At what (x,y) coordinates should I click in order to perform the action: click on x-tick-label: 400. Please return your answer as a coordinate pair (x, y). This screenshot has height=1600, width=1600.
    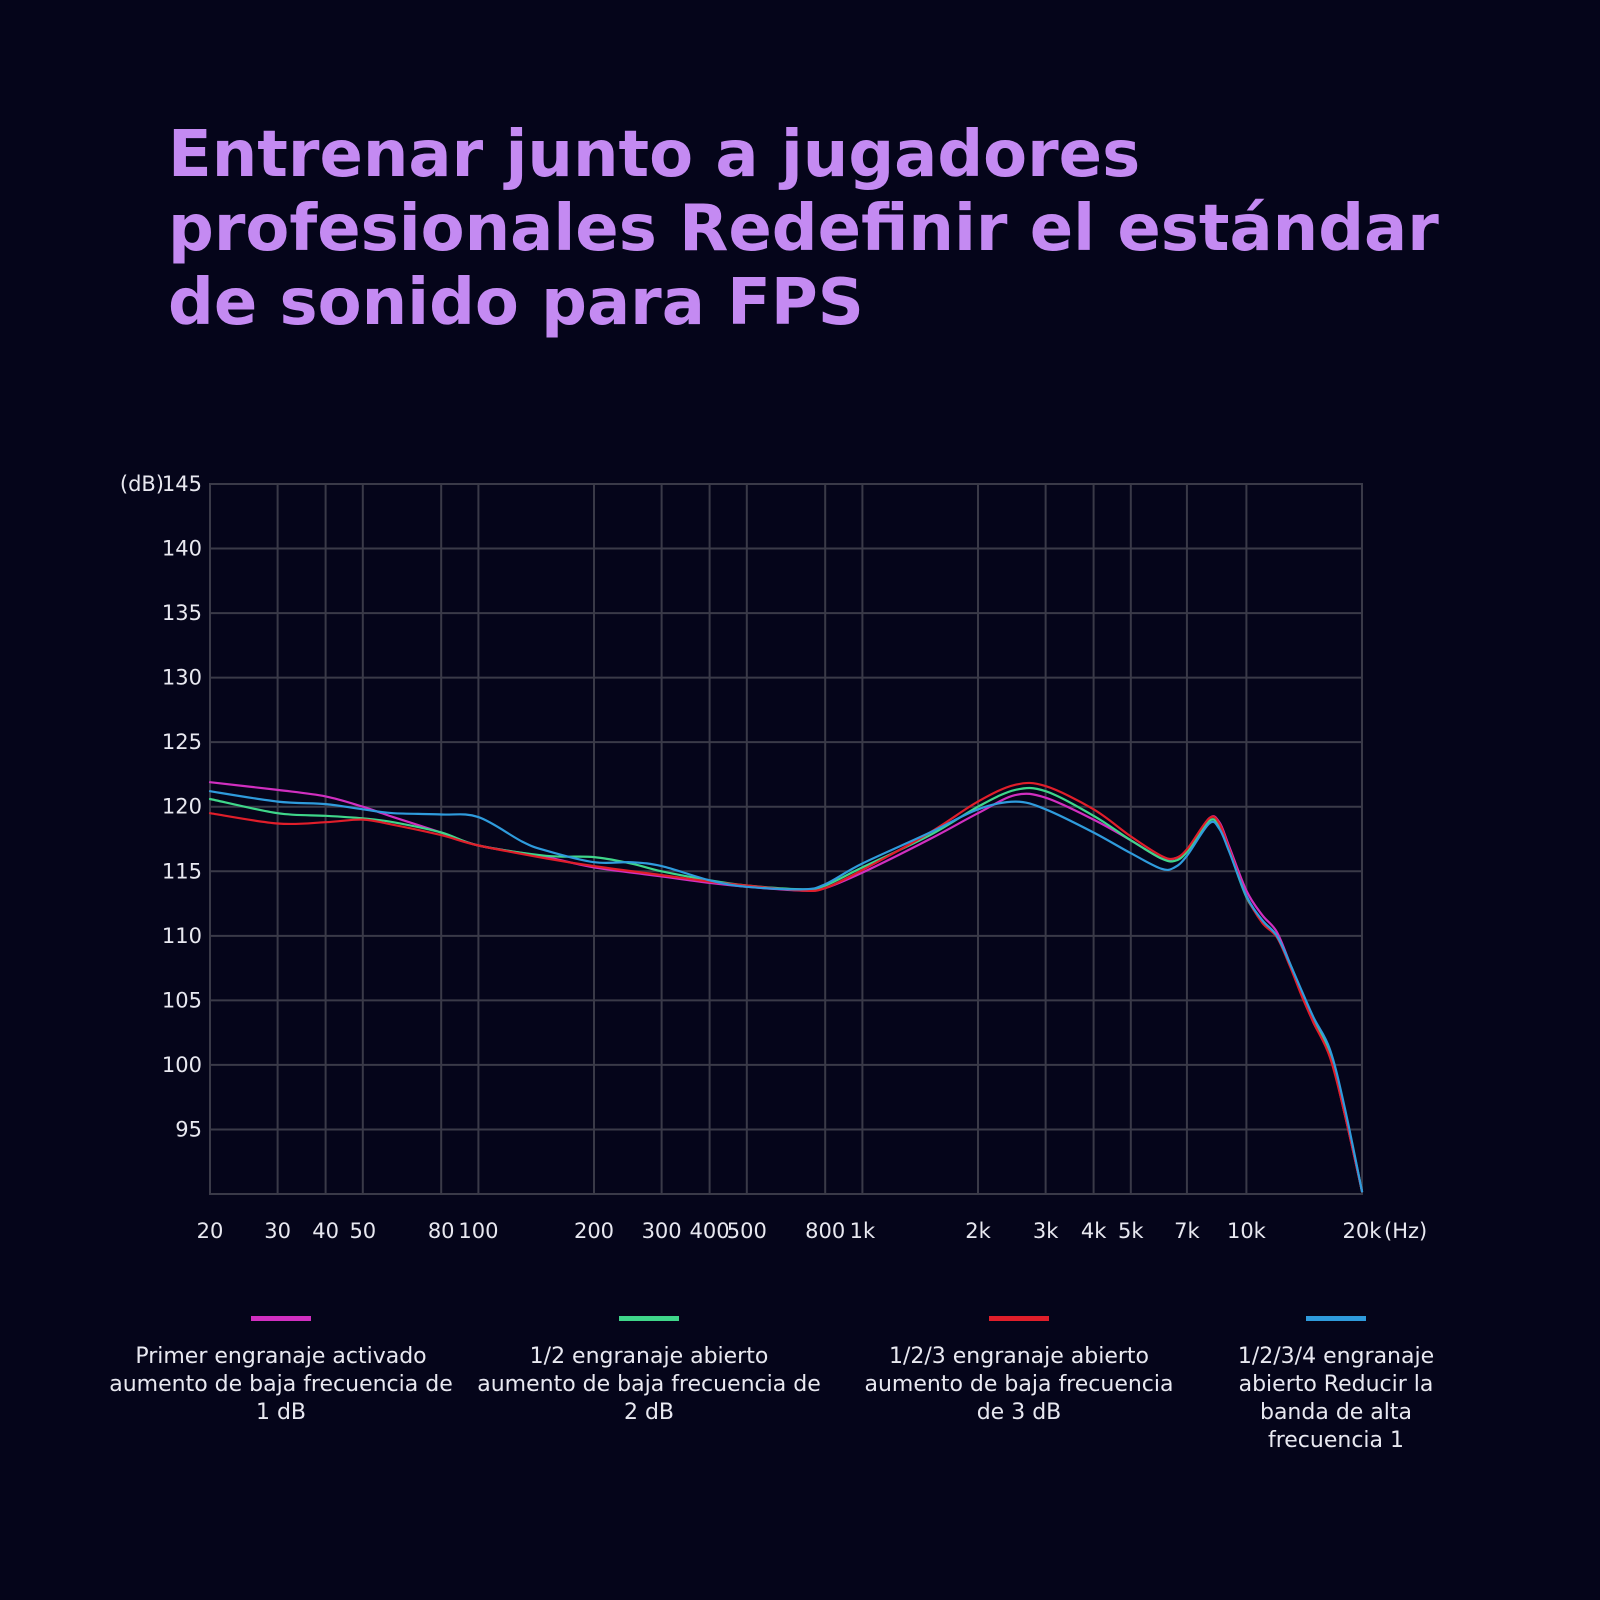
    Looking at the image, I should click on (710, 1231).